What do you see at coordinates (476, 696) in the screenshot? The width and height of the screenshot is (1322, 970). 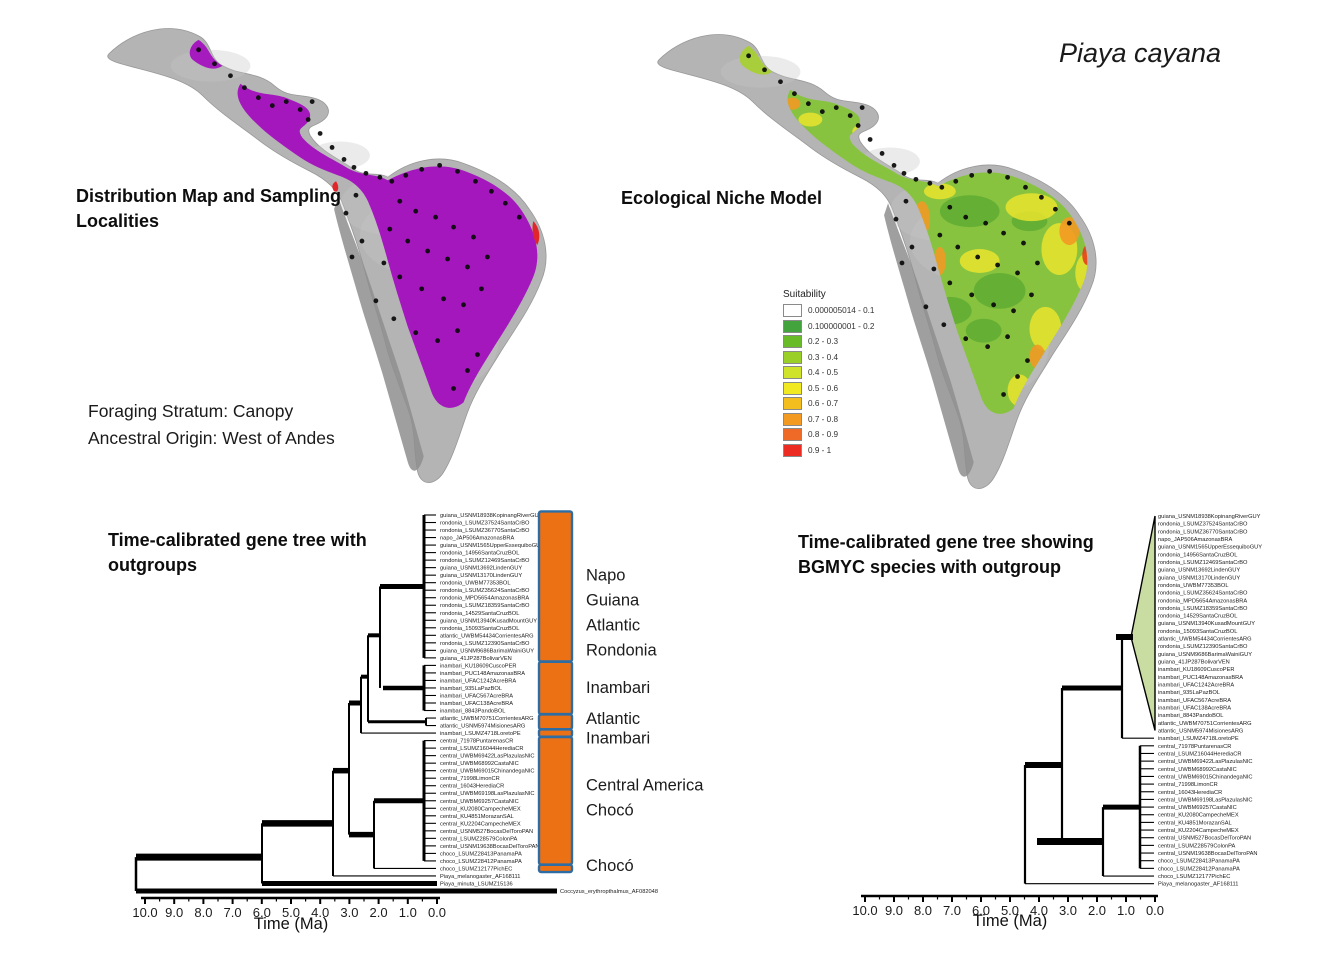 I see `tip-label: inambari_UFAC567AcreBRA` at bounding box center [476, 696].